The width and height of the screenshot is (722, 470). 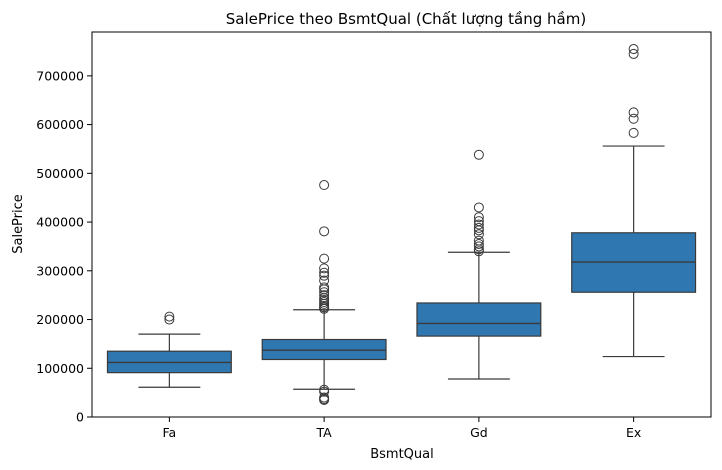 What do you see at coordinates (18, 224) in the screenshot?
I see `y-axis-label: SalePrice` at bounding box center [18, 224].